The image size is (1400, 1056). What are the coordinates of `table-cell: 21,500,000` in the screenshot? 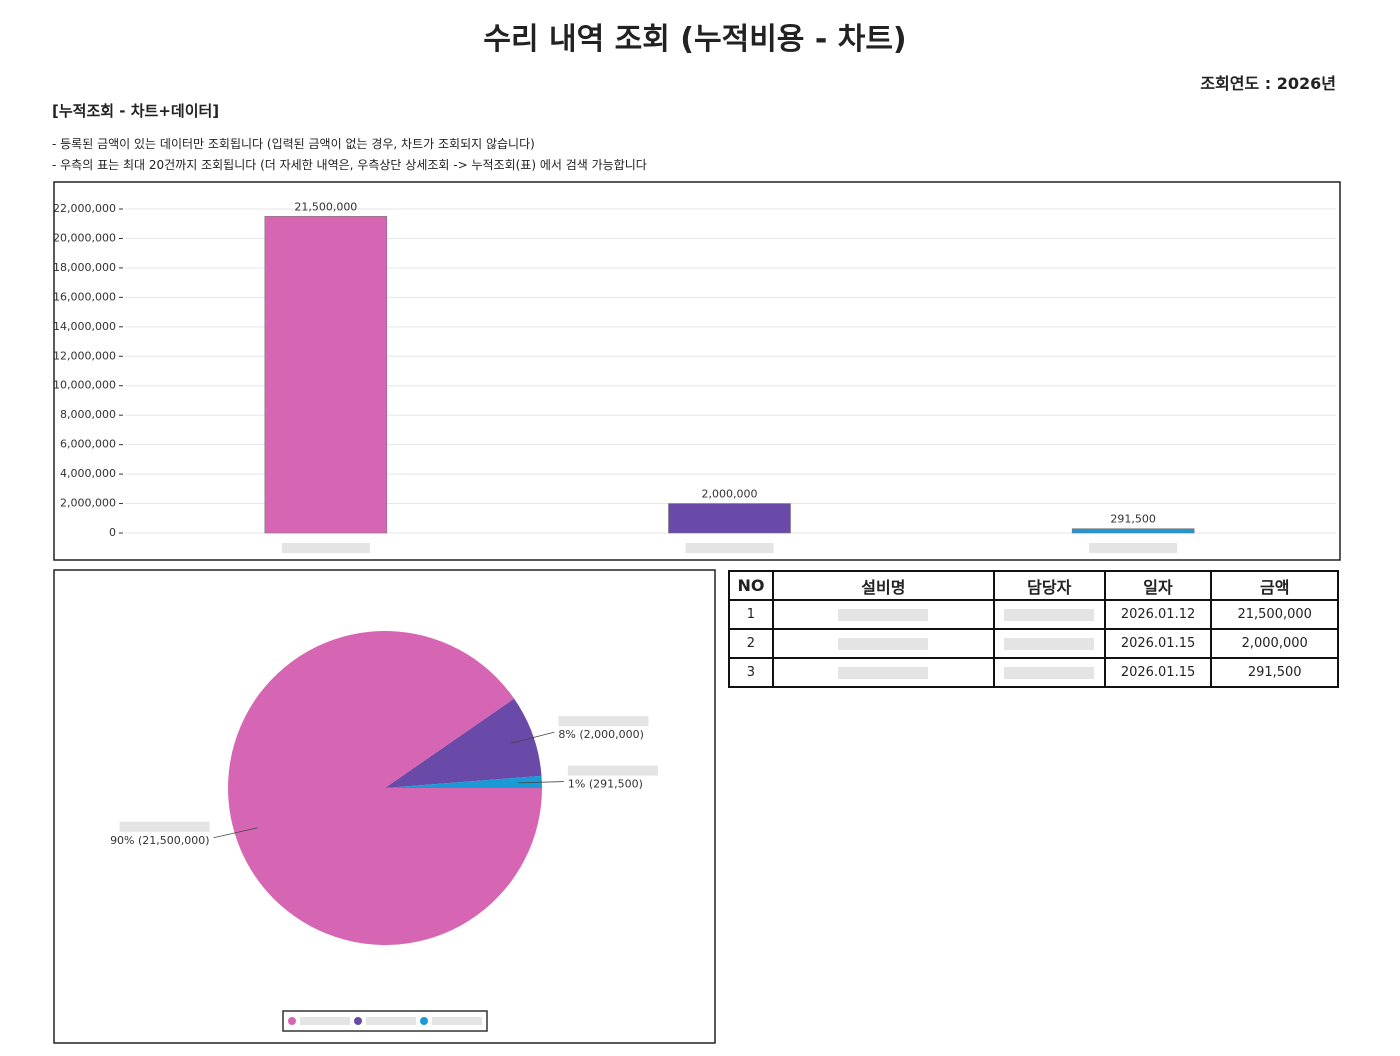 It's located at (1274, 614).